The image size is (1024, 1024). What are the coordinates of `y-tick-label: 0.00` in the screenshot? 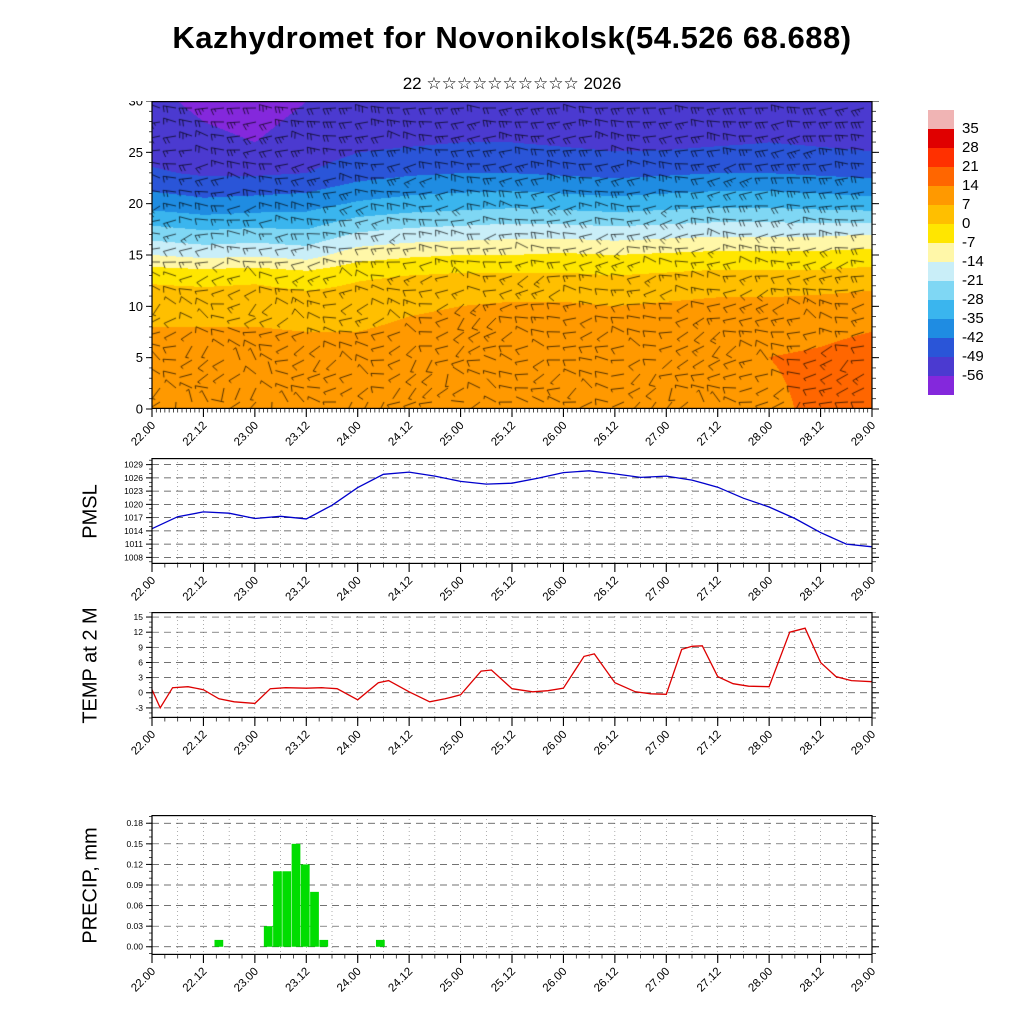 It's located at (134, 947).